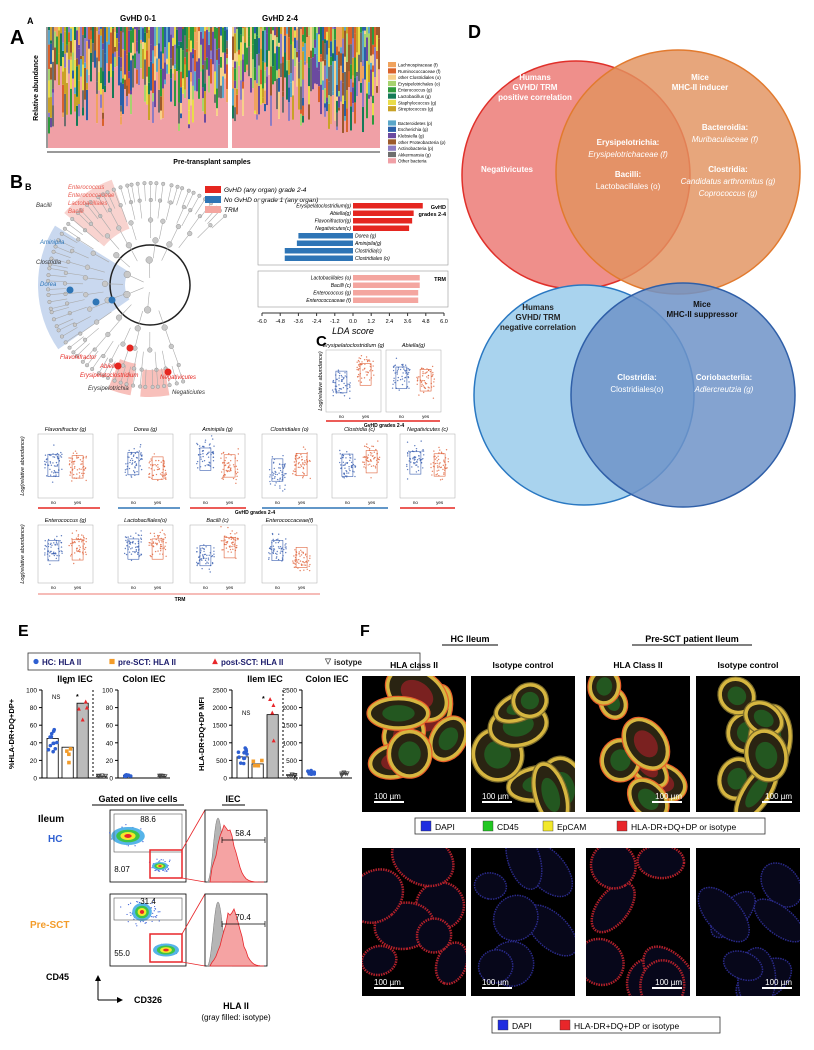 The height and width of the screenshot is (1050, 814). What do you see at coordinates (702, 304) in the screenshot?
I see `venn-label: Mice` at bounding box center [702, 304].